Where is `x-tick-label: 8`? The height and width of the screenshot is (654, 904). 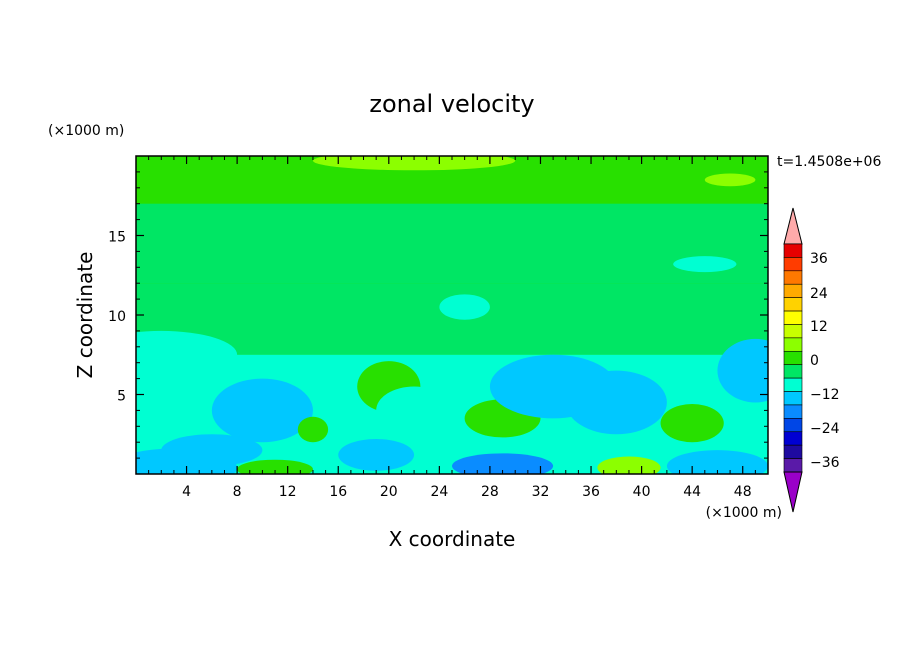 x-tick-label: 8 is located at coordinates (237, 492).